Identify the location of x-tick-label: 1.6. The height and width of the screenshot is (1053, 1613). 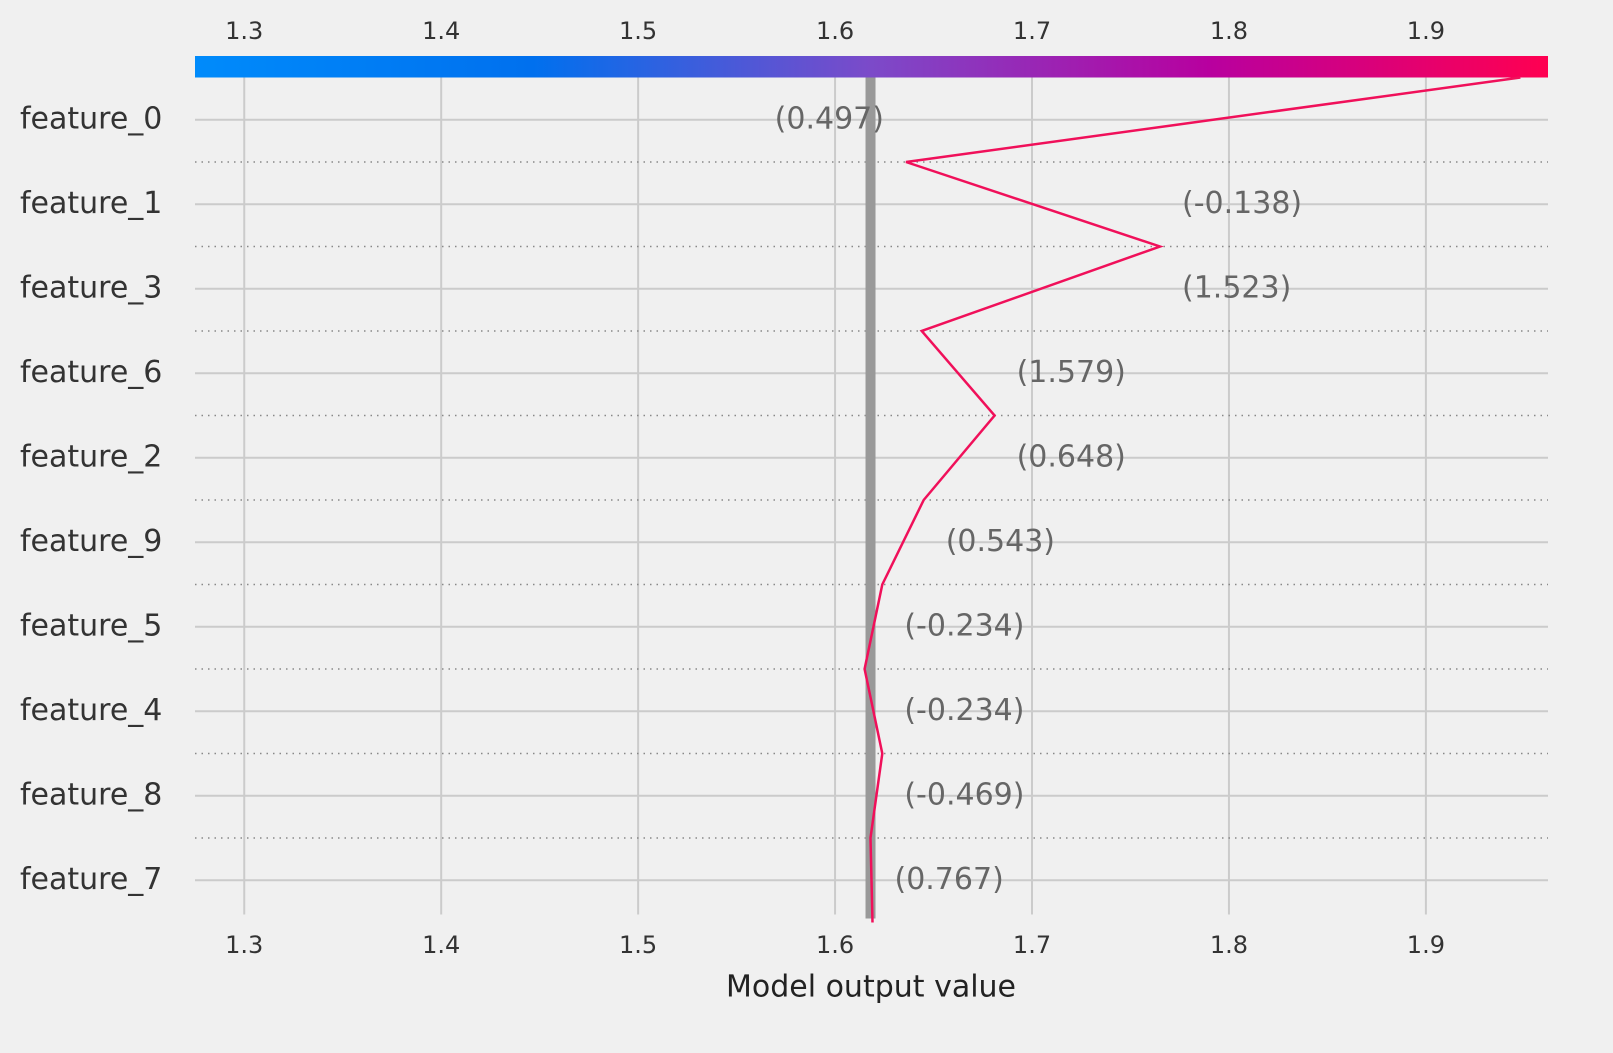
(835, 945).